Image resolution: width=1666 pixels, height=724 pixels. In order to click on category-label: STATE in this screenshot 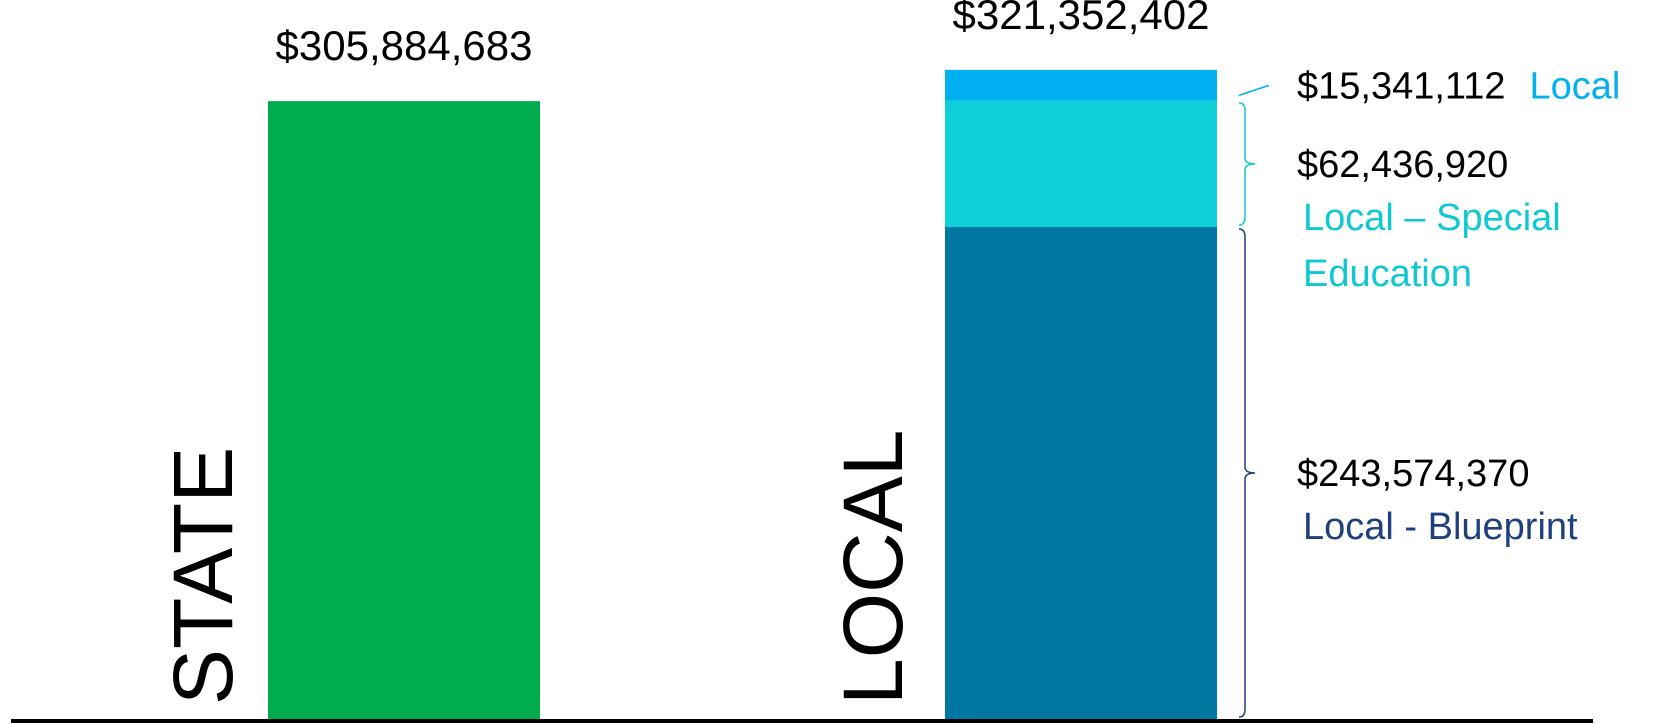, I will do `click(203, 576)`.